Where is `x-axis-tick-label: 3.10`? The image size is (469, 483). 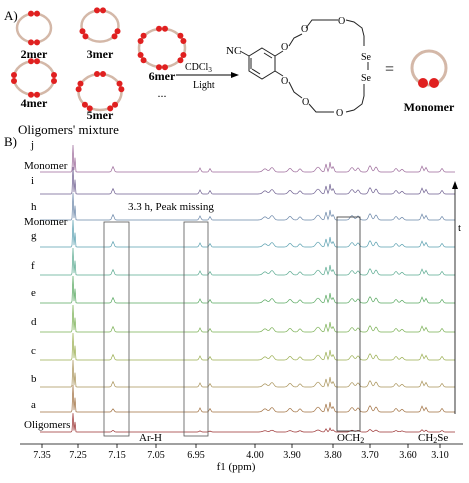
x-axis-tick-label: 3.10 is located at coordinates (440, 455).